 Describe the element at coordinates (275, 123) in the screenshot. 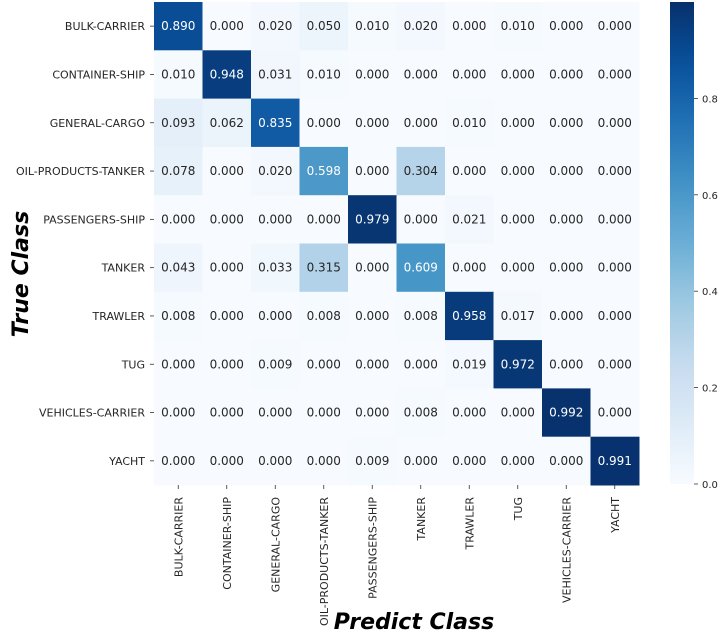

I see `cell-value-label: 0.835` at that location.